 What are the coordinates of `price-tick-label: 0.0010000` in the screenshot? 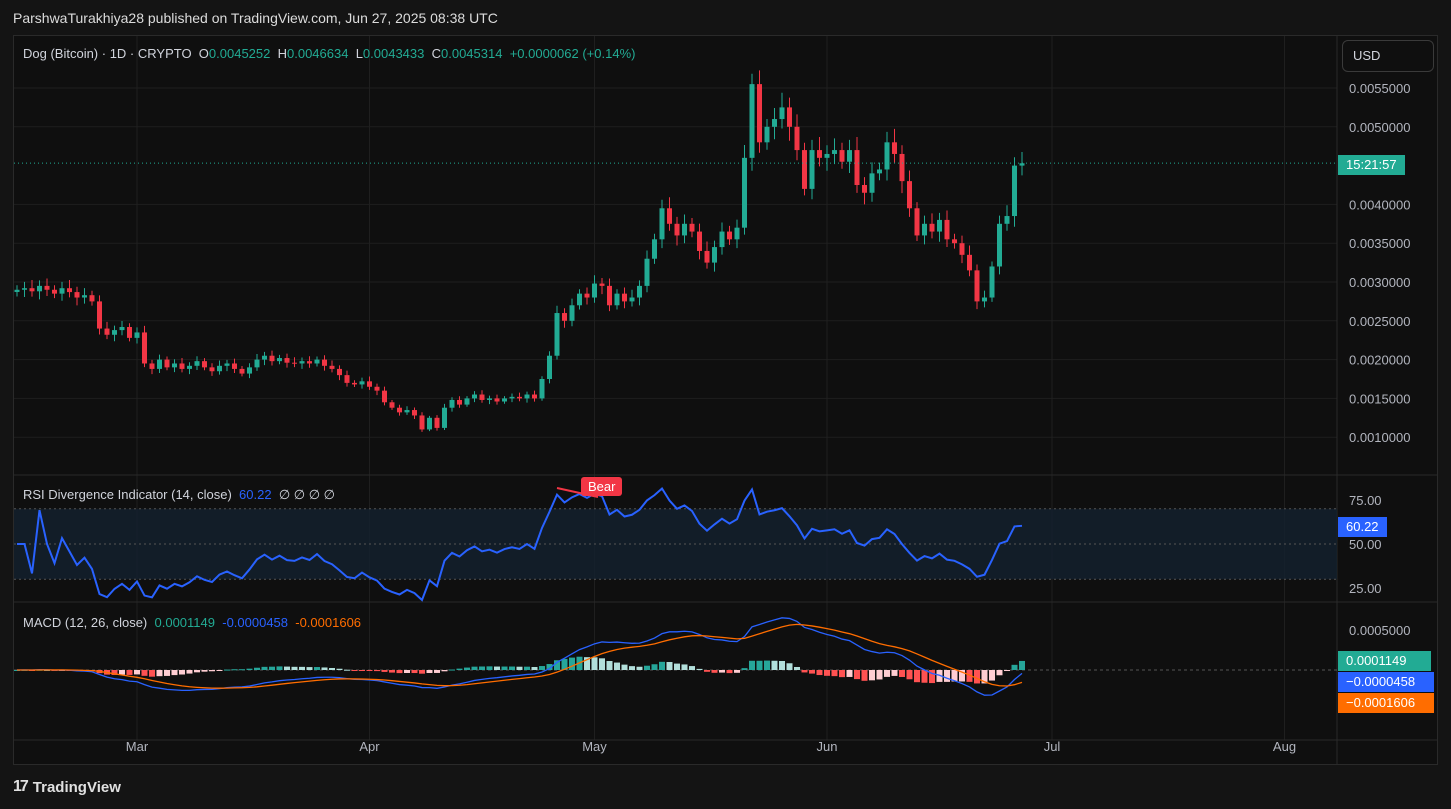 It's located at (1379, 437).